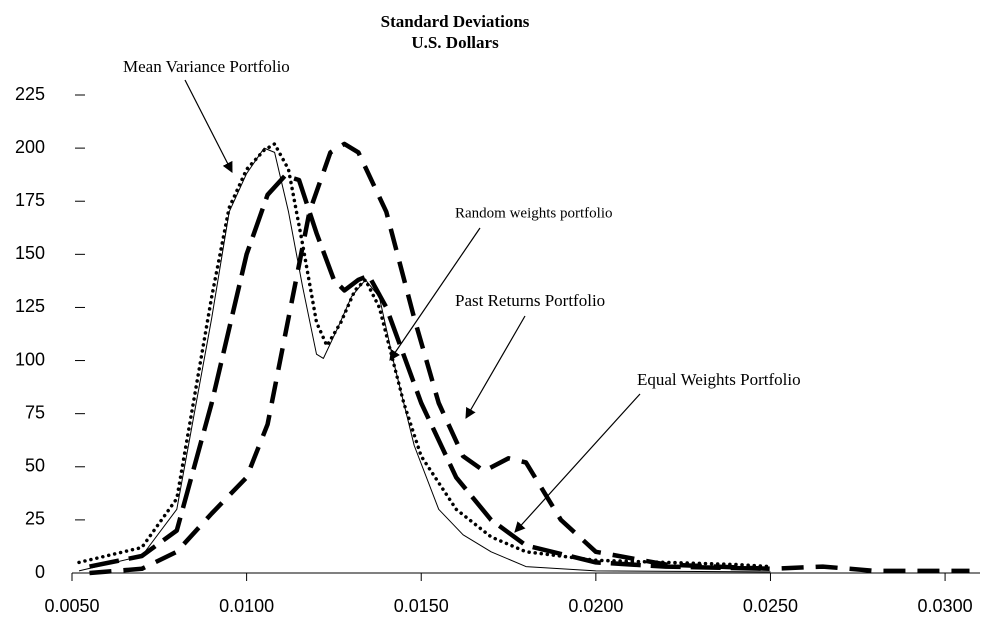 The height and width of the screenshot is (630, 985). I want to click on y-tick-label: 75, so click(35, 412).